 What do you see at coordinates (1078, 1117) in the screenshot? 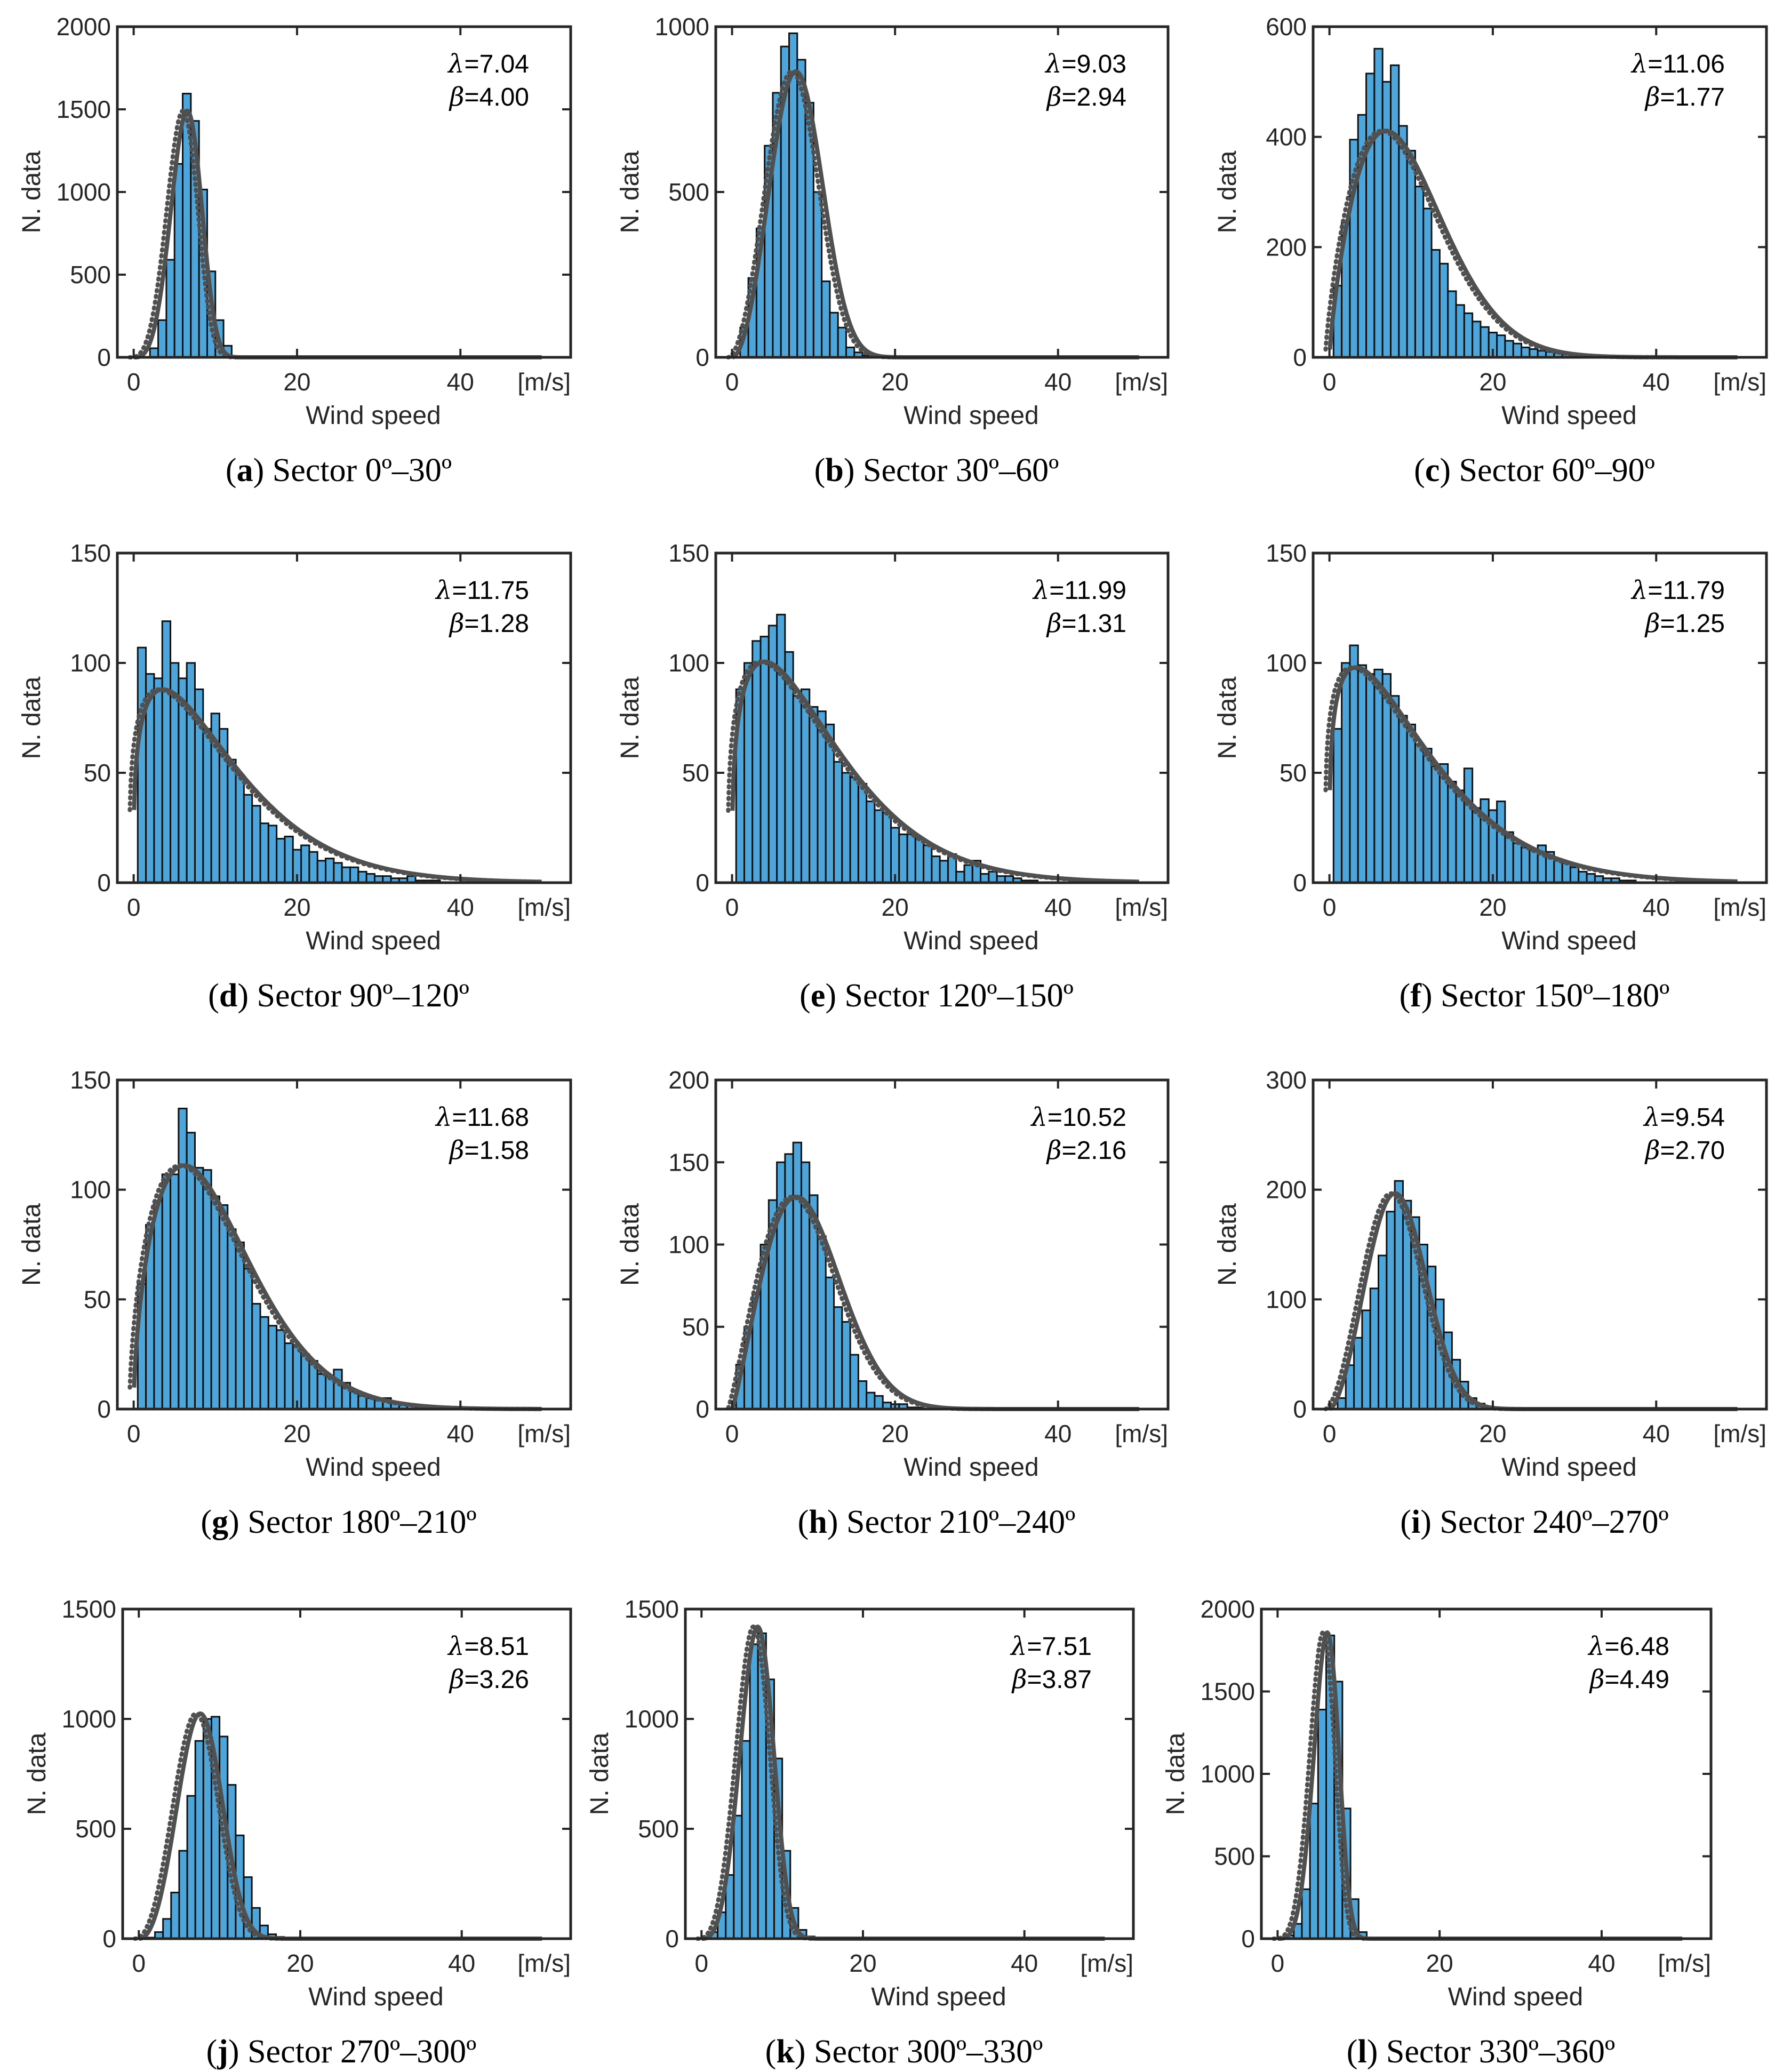
I see `lambda-annotation: λ=10.52` at bounding box center [1078, 1117].